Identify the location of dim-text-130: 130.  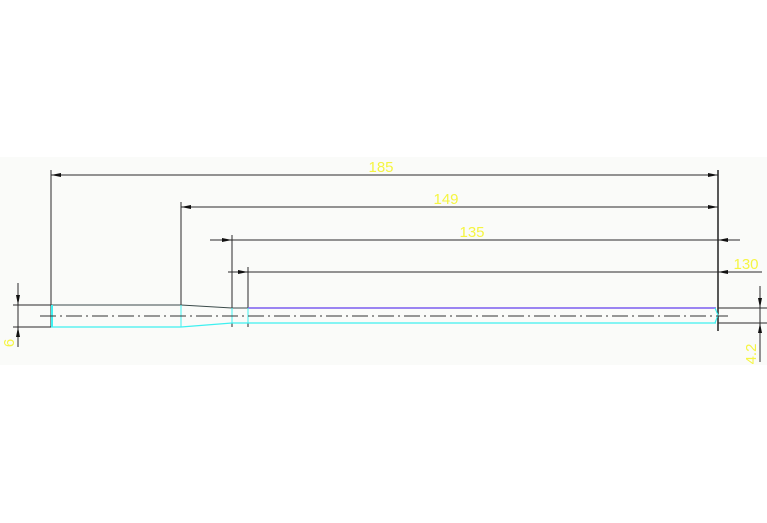
(745, 264).